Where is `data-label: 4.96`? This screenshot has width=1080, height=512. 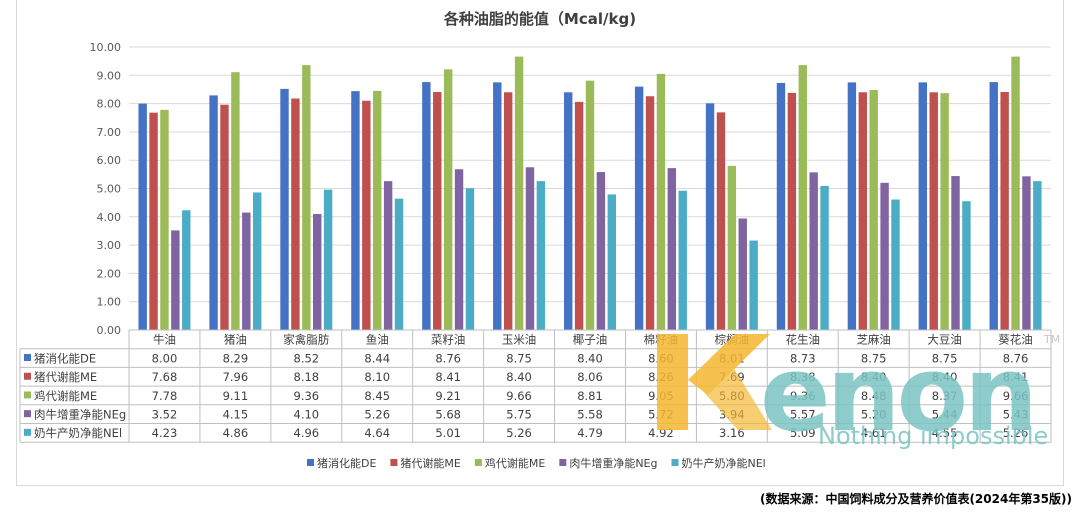 data-label: 4.96 is located at coordinates (307, 433).